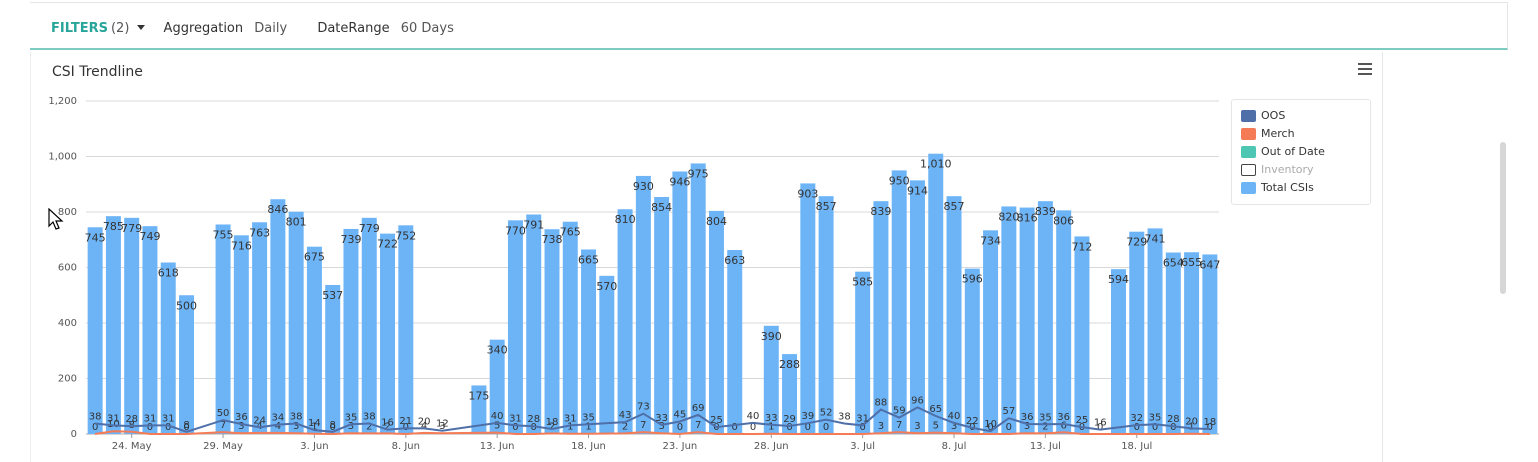 This screenshot has width=1538, height=462. What do you see at coordinates (680, 415) in the screenshot?
I see `oos-line-data-label: 45` at bounding box center [680, 415].